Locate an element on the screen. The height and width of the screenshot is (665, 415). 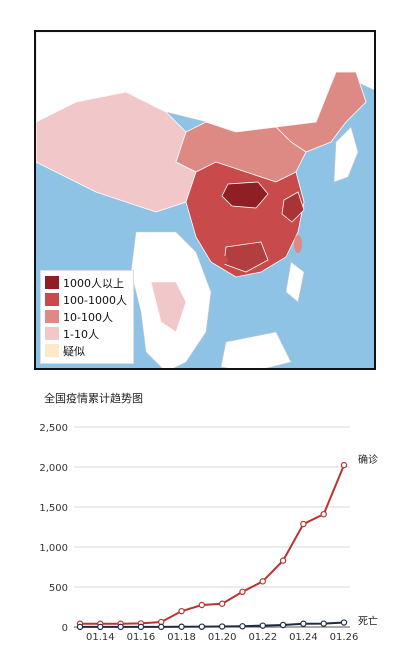
x-tick-label: 01.26 is located at coordinates (344, 637).